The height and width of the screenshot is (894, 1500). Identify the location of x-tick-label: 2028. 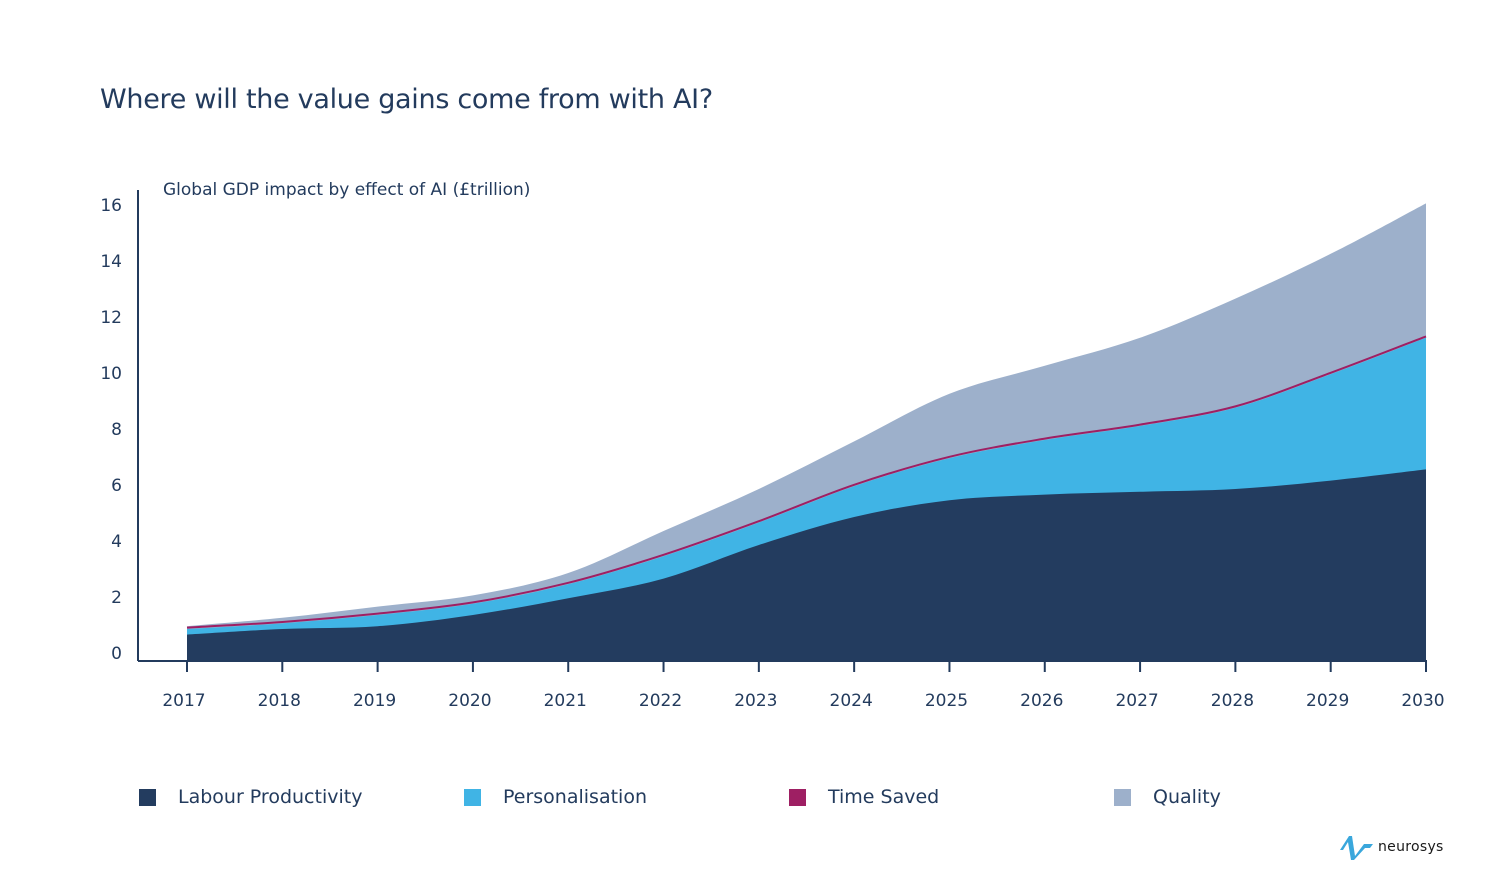
(1232, 701).